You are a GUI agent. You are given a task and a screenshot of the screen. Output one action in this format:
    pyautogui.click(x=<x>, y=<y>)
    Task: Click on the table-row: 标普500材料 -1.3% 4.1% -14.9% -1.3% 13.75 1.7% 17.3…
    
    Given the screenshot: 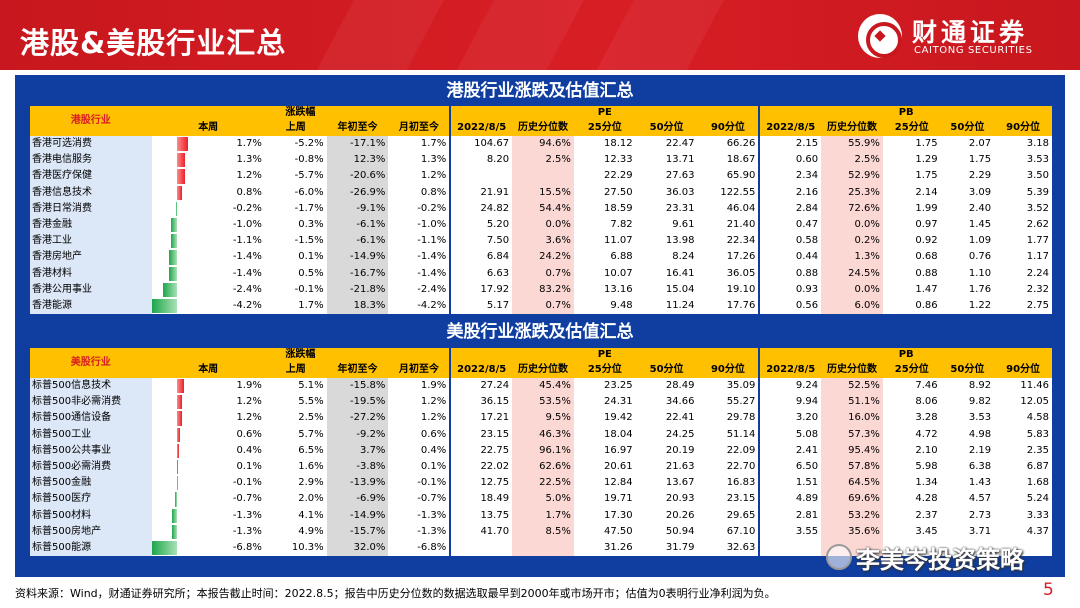 What is the action you would take?
    pyautogui.click(x=541, y=515)
    